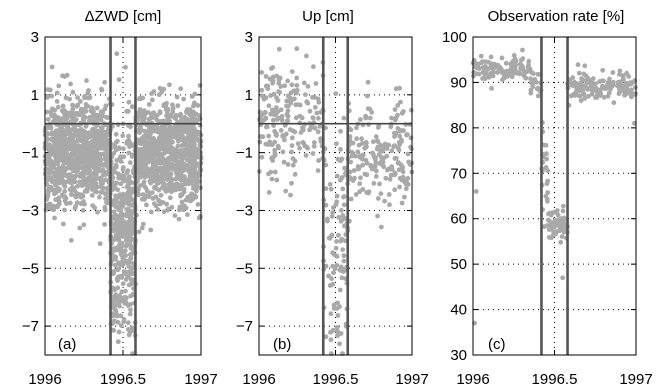 The image size is (656, 390). I want to click on y-tick-label: 70, so click(458, 173).